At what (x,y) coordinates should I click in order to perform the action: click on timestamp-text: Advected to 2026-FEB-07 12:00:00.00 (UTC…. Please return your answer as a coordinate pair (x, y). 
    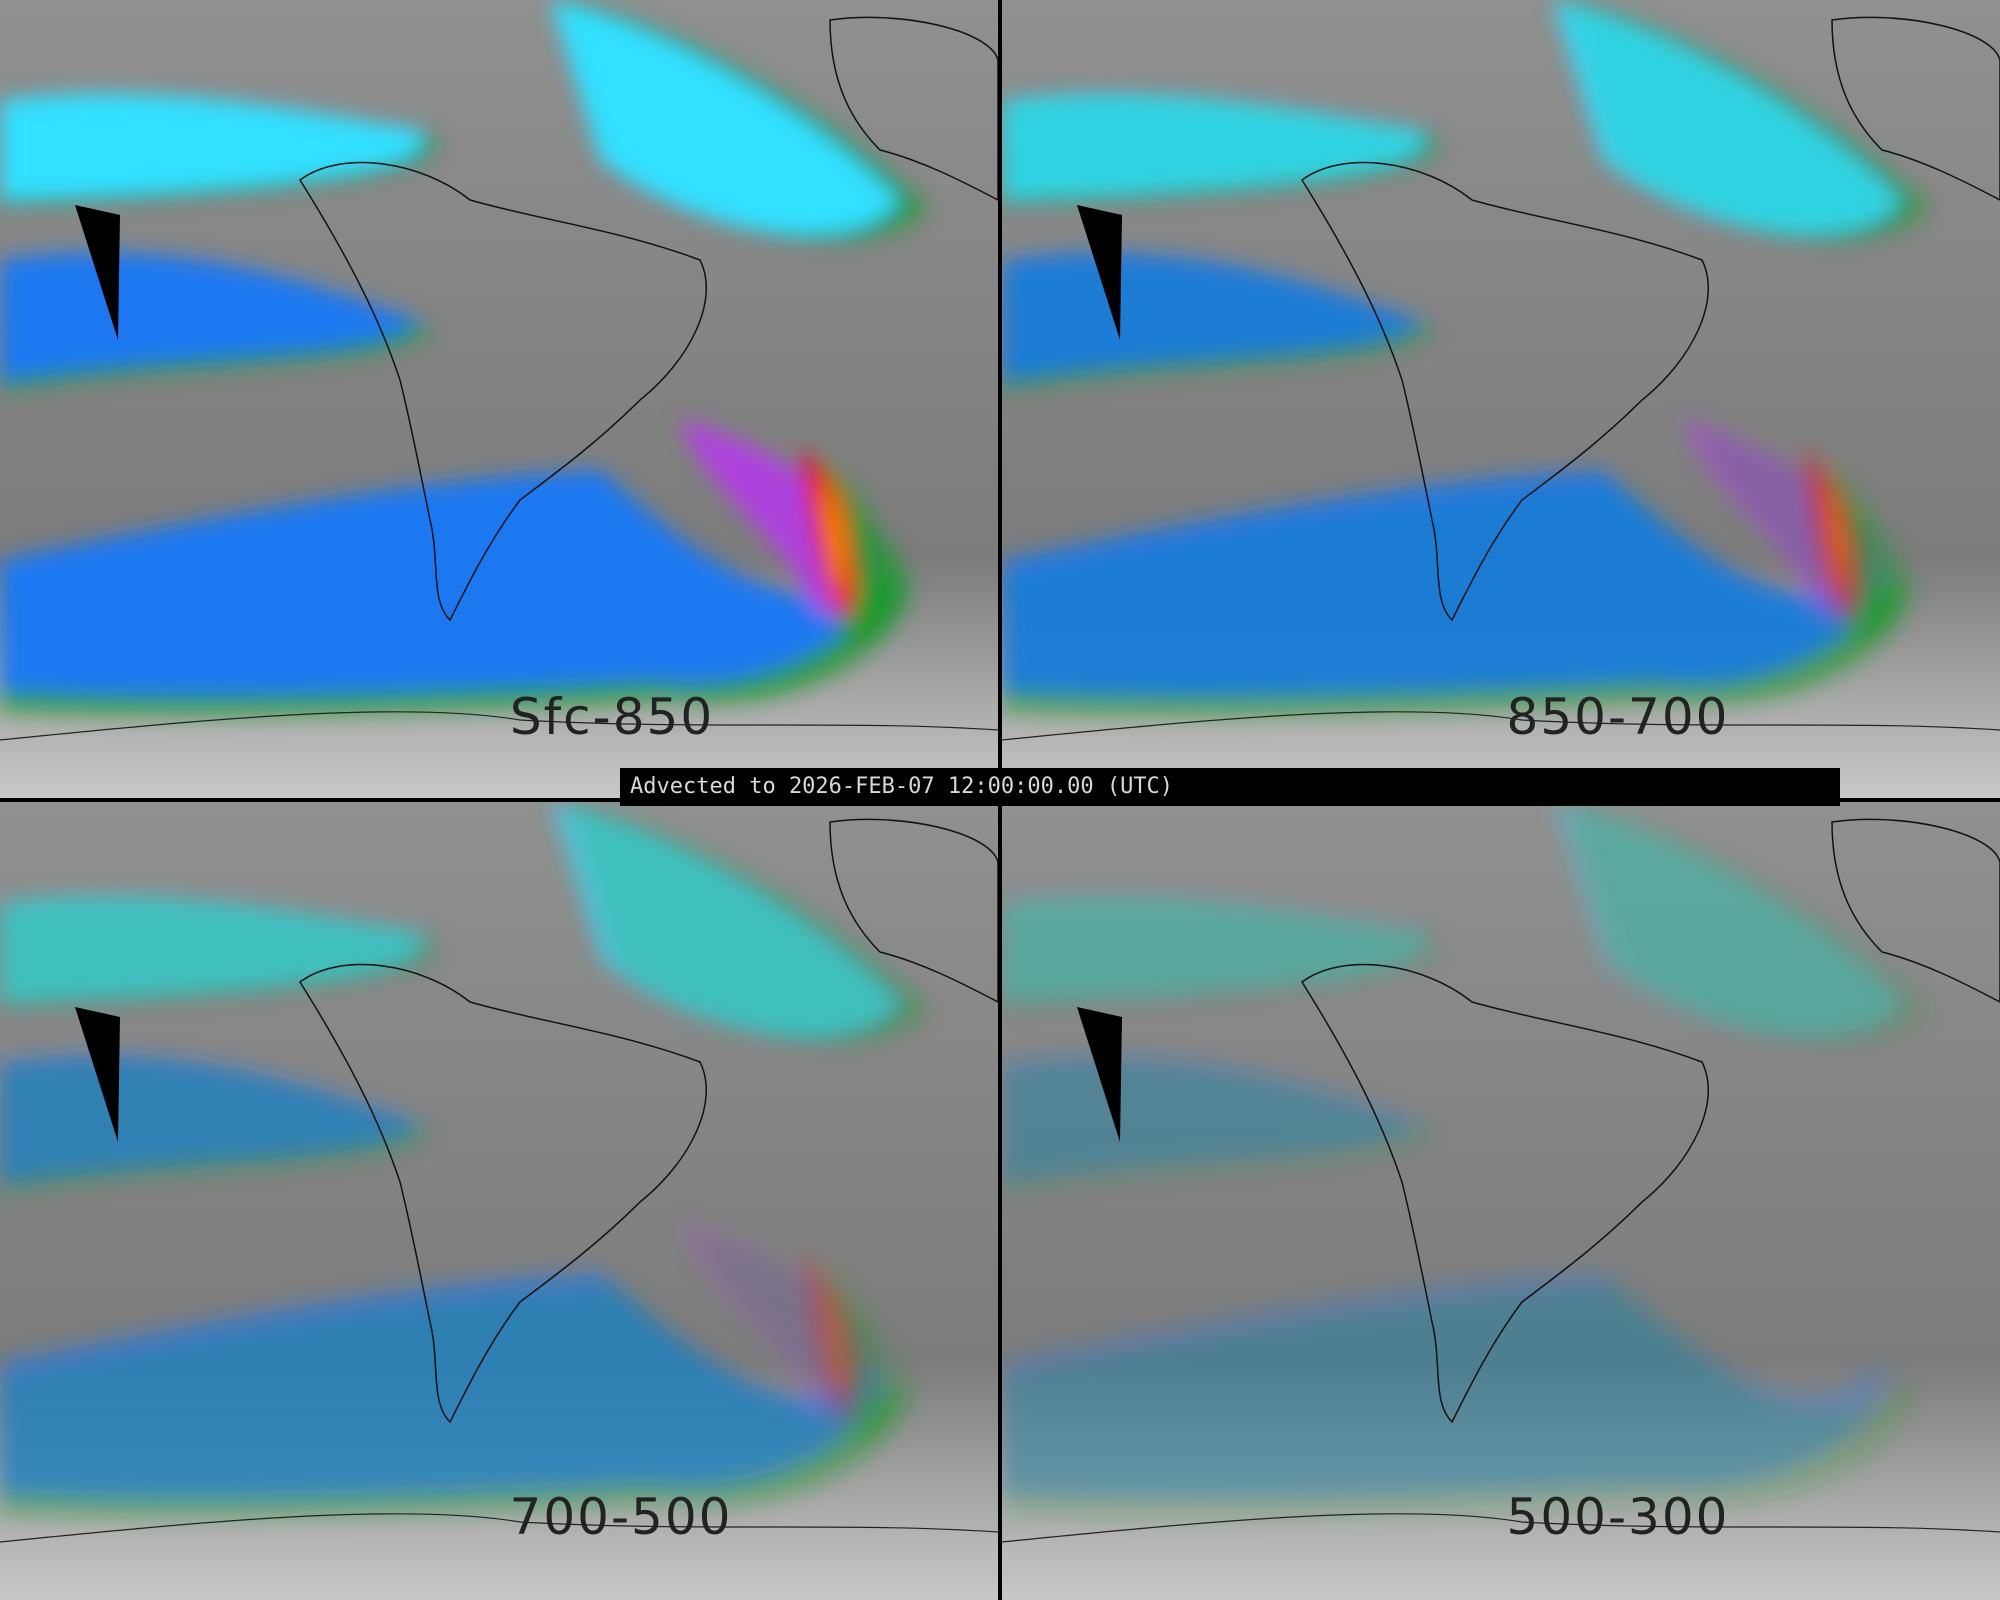
    Looking at the image, I should click on (902, 786).